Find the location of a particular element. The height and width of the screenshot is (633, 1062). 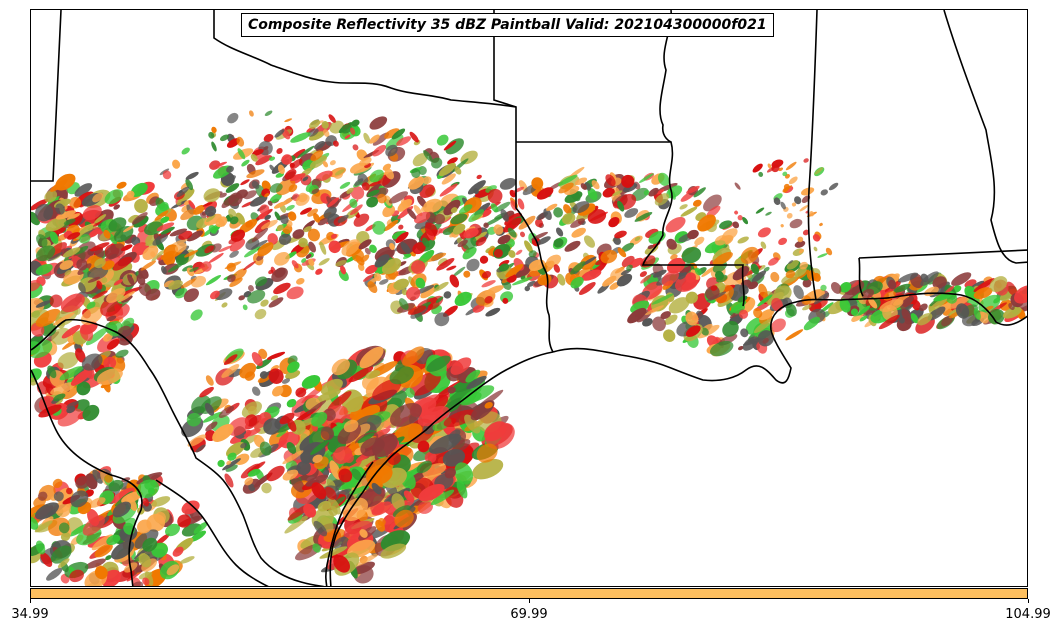

colorbar-tick-label: 104.99 is located at coordinates (1028, 614).